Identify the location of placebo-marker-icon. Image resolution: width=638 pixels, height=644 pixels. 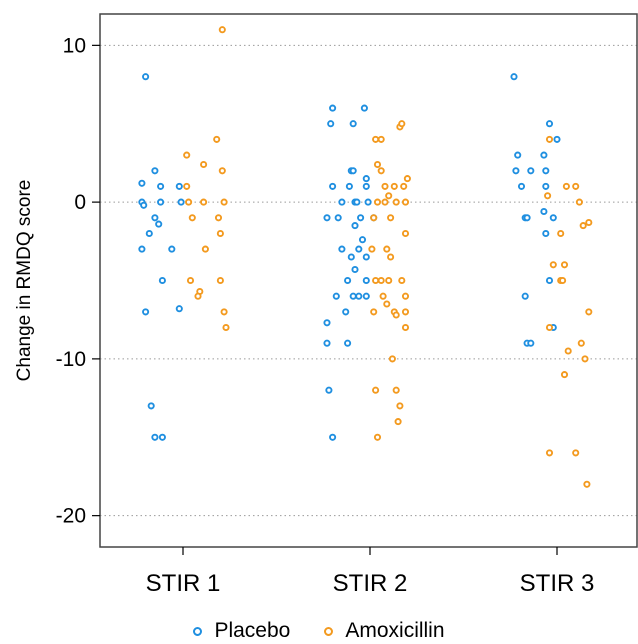
(198, 631).